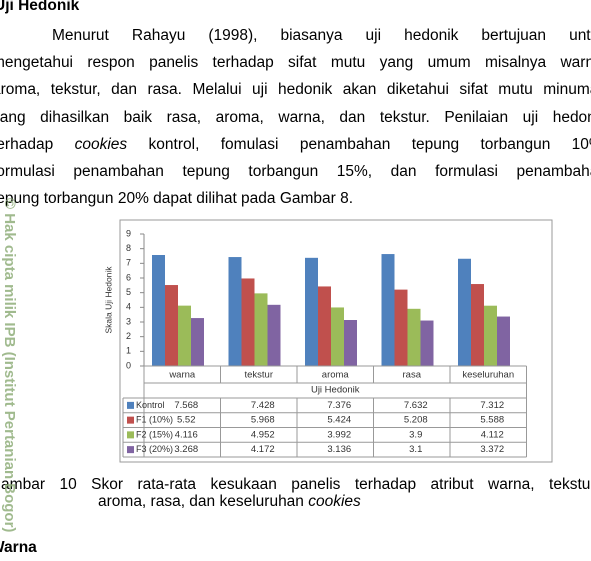 The height and width of the screenshot is (561, 591). I want to click on legend-label: F3 (20%), so click(154, 449).